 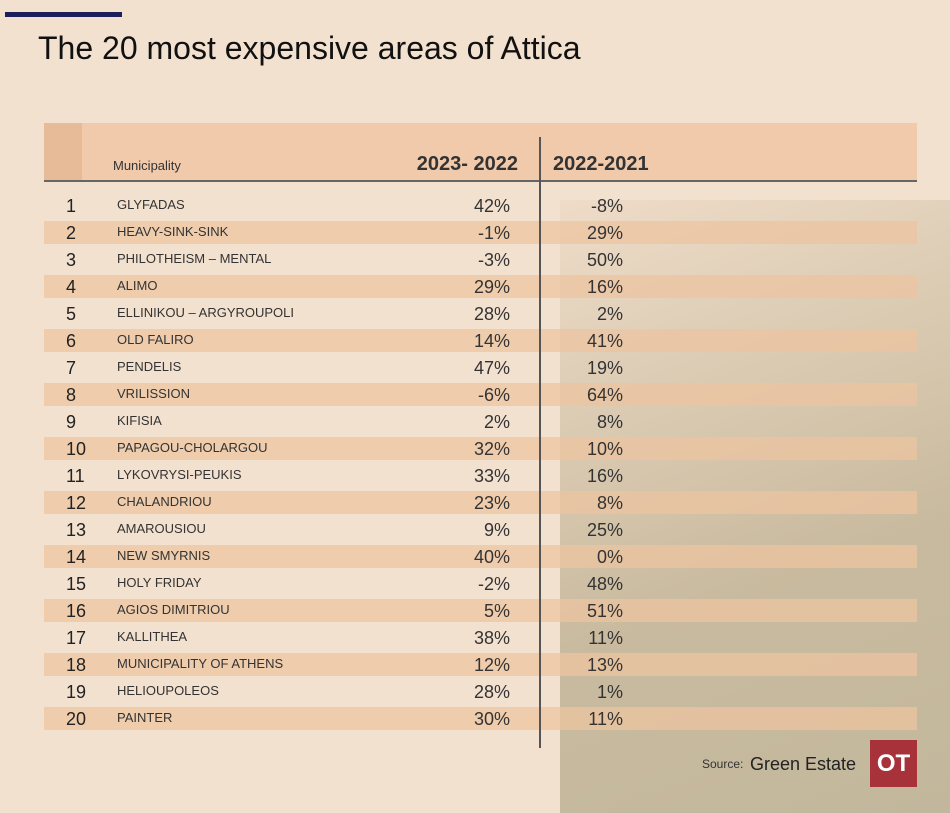 What do you see at coordinates (604, 584) in the screenshot?
I see `change-2022: 48%` at bounding box center [604, 584].